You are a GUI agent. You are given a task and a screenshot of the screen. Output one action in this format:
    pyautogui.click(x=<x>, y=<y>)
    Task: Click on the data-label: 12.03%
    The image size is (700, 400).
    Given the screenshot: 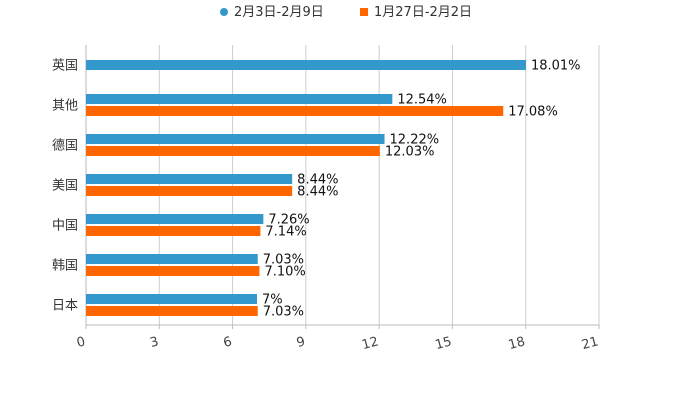 What is the action you would take?
    pyautogui.click(x=410, y=152)
    